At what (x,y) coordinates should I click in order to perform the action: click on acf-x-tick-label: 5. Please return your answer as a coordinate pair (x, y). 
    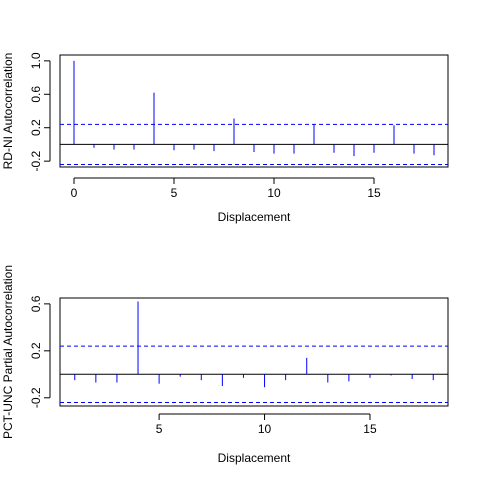
    Looking at the image, I should click on (174, 193).